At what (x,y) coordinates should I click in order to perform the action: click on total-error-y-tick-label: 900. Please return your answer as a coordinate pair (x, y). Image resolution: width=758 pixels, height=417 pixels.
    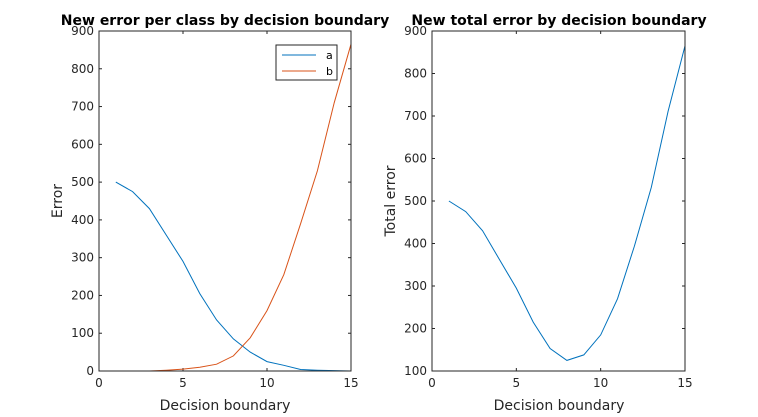
    Looking at the image, I should click on (415, 31).